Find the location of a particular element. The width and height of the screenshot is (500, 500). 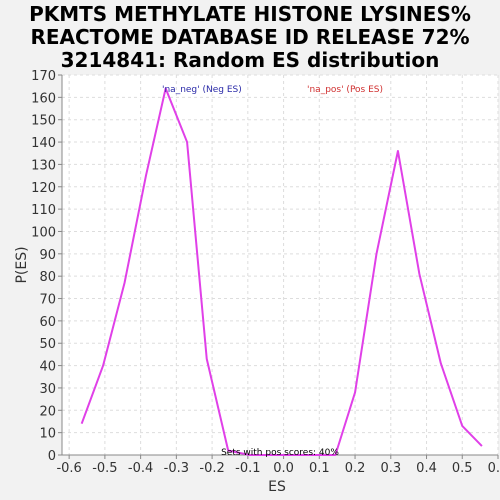

y-tick-label-9: 90 is located at coordinates (47, 255).